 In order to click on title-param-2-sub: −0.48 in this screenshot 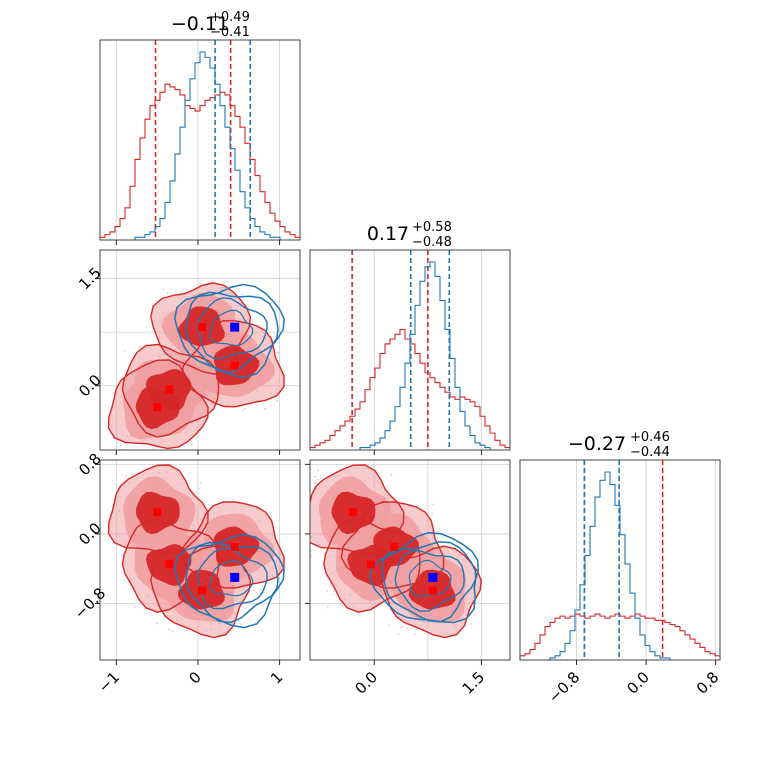, I will do `click(432, 242)`.